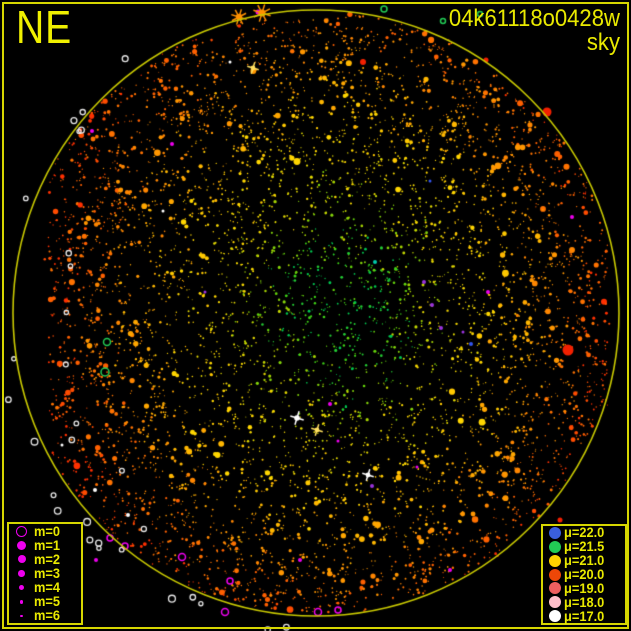 The image size is (631, 631). I want to click on legend-row: μ=20.0, so click(584, 575).